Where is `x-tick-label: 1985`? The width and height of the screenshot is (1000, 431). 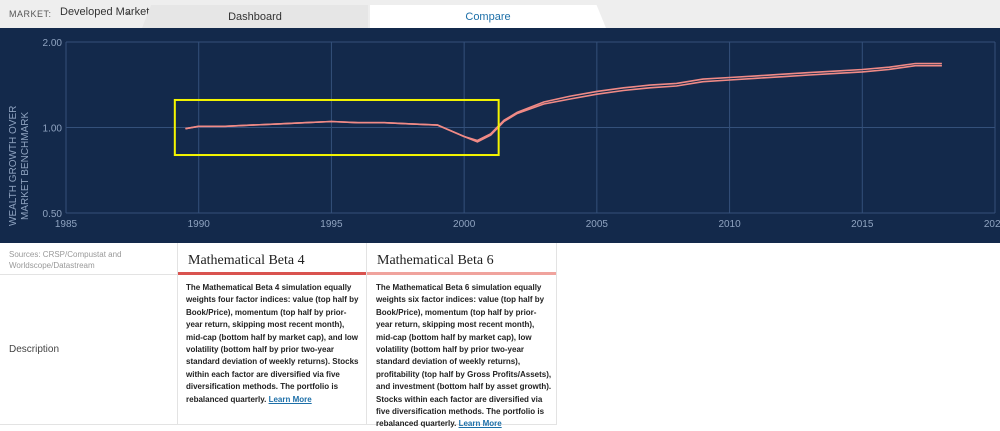
x-tick-label: 1985 is located at coordinates (66, 224).